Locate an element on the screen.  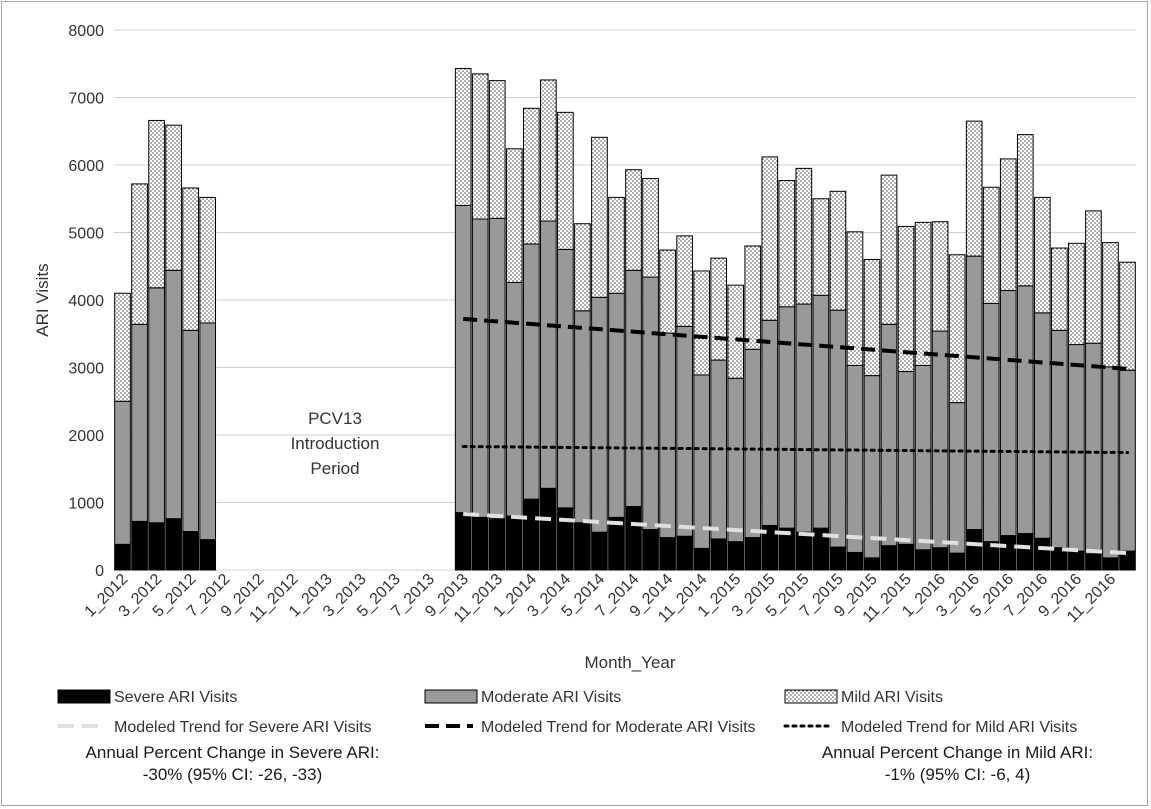
trend-line-mild is located at coordinates (795, 449).